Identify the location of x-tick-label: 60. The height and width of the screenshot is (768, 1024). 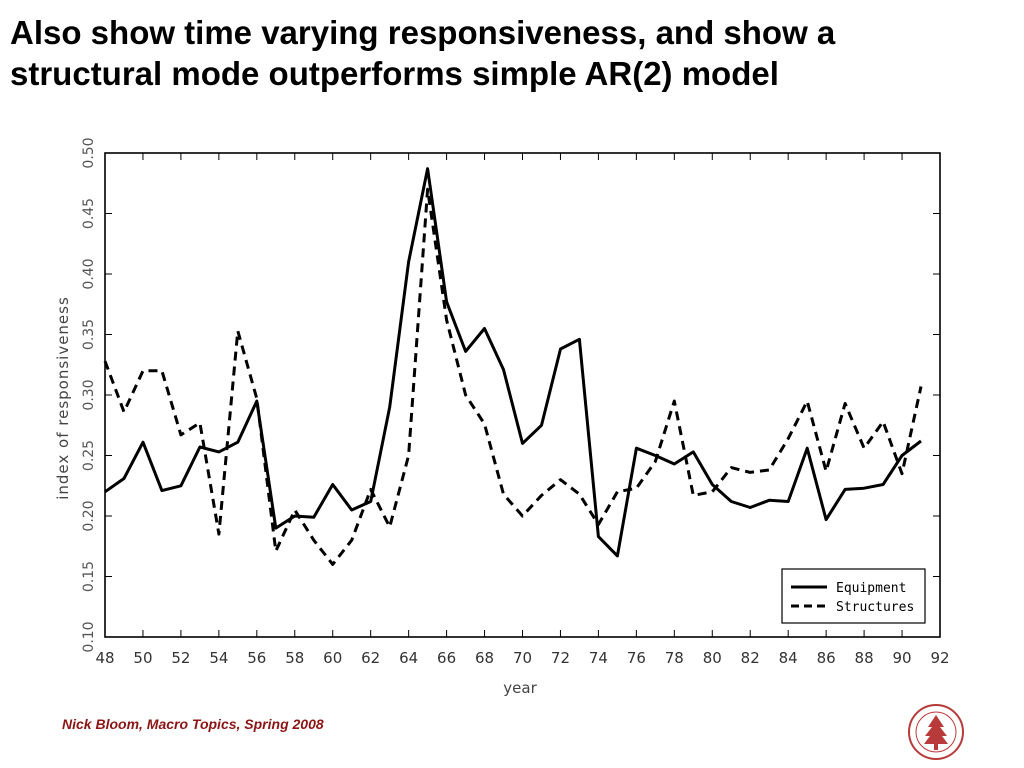
(332, 658).